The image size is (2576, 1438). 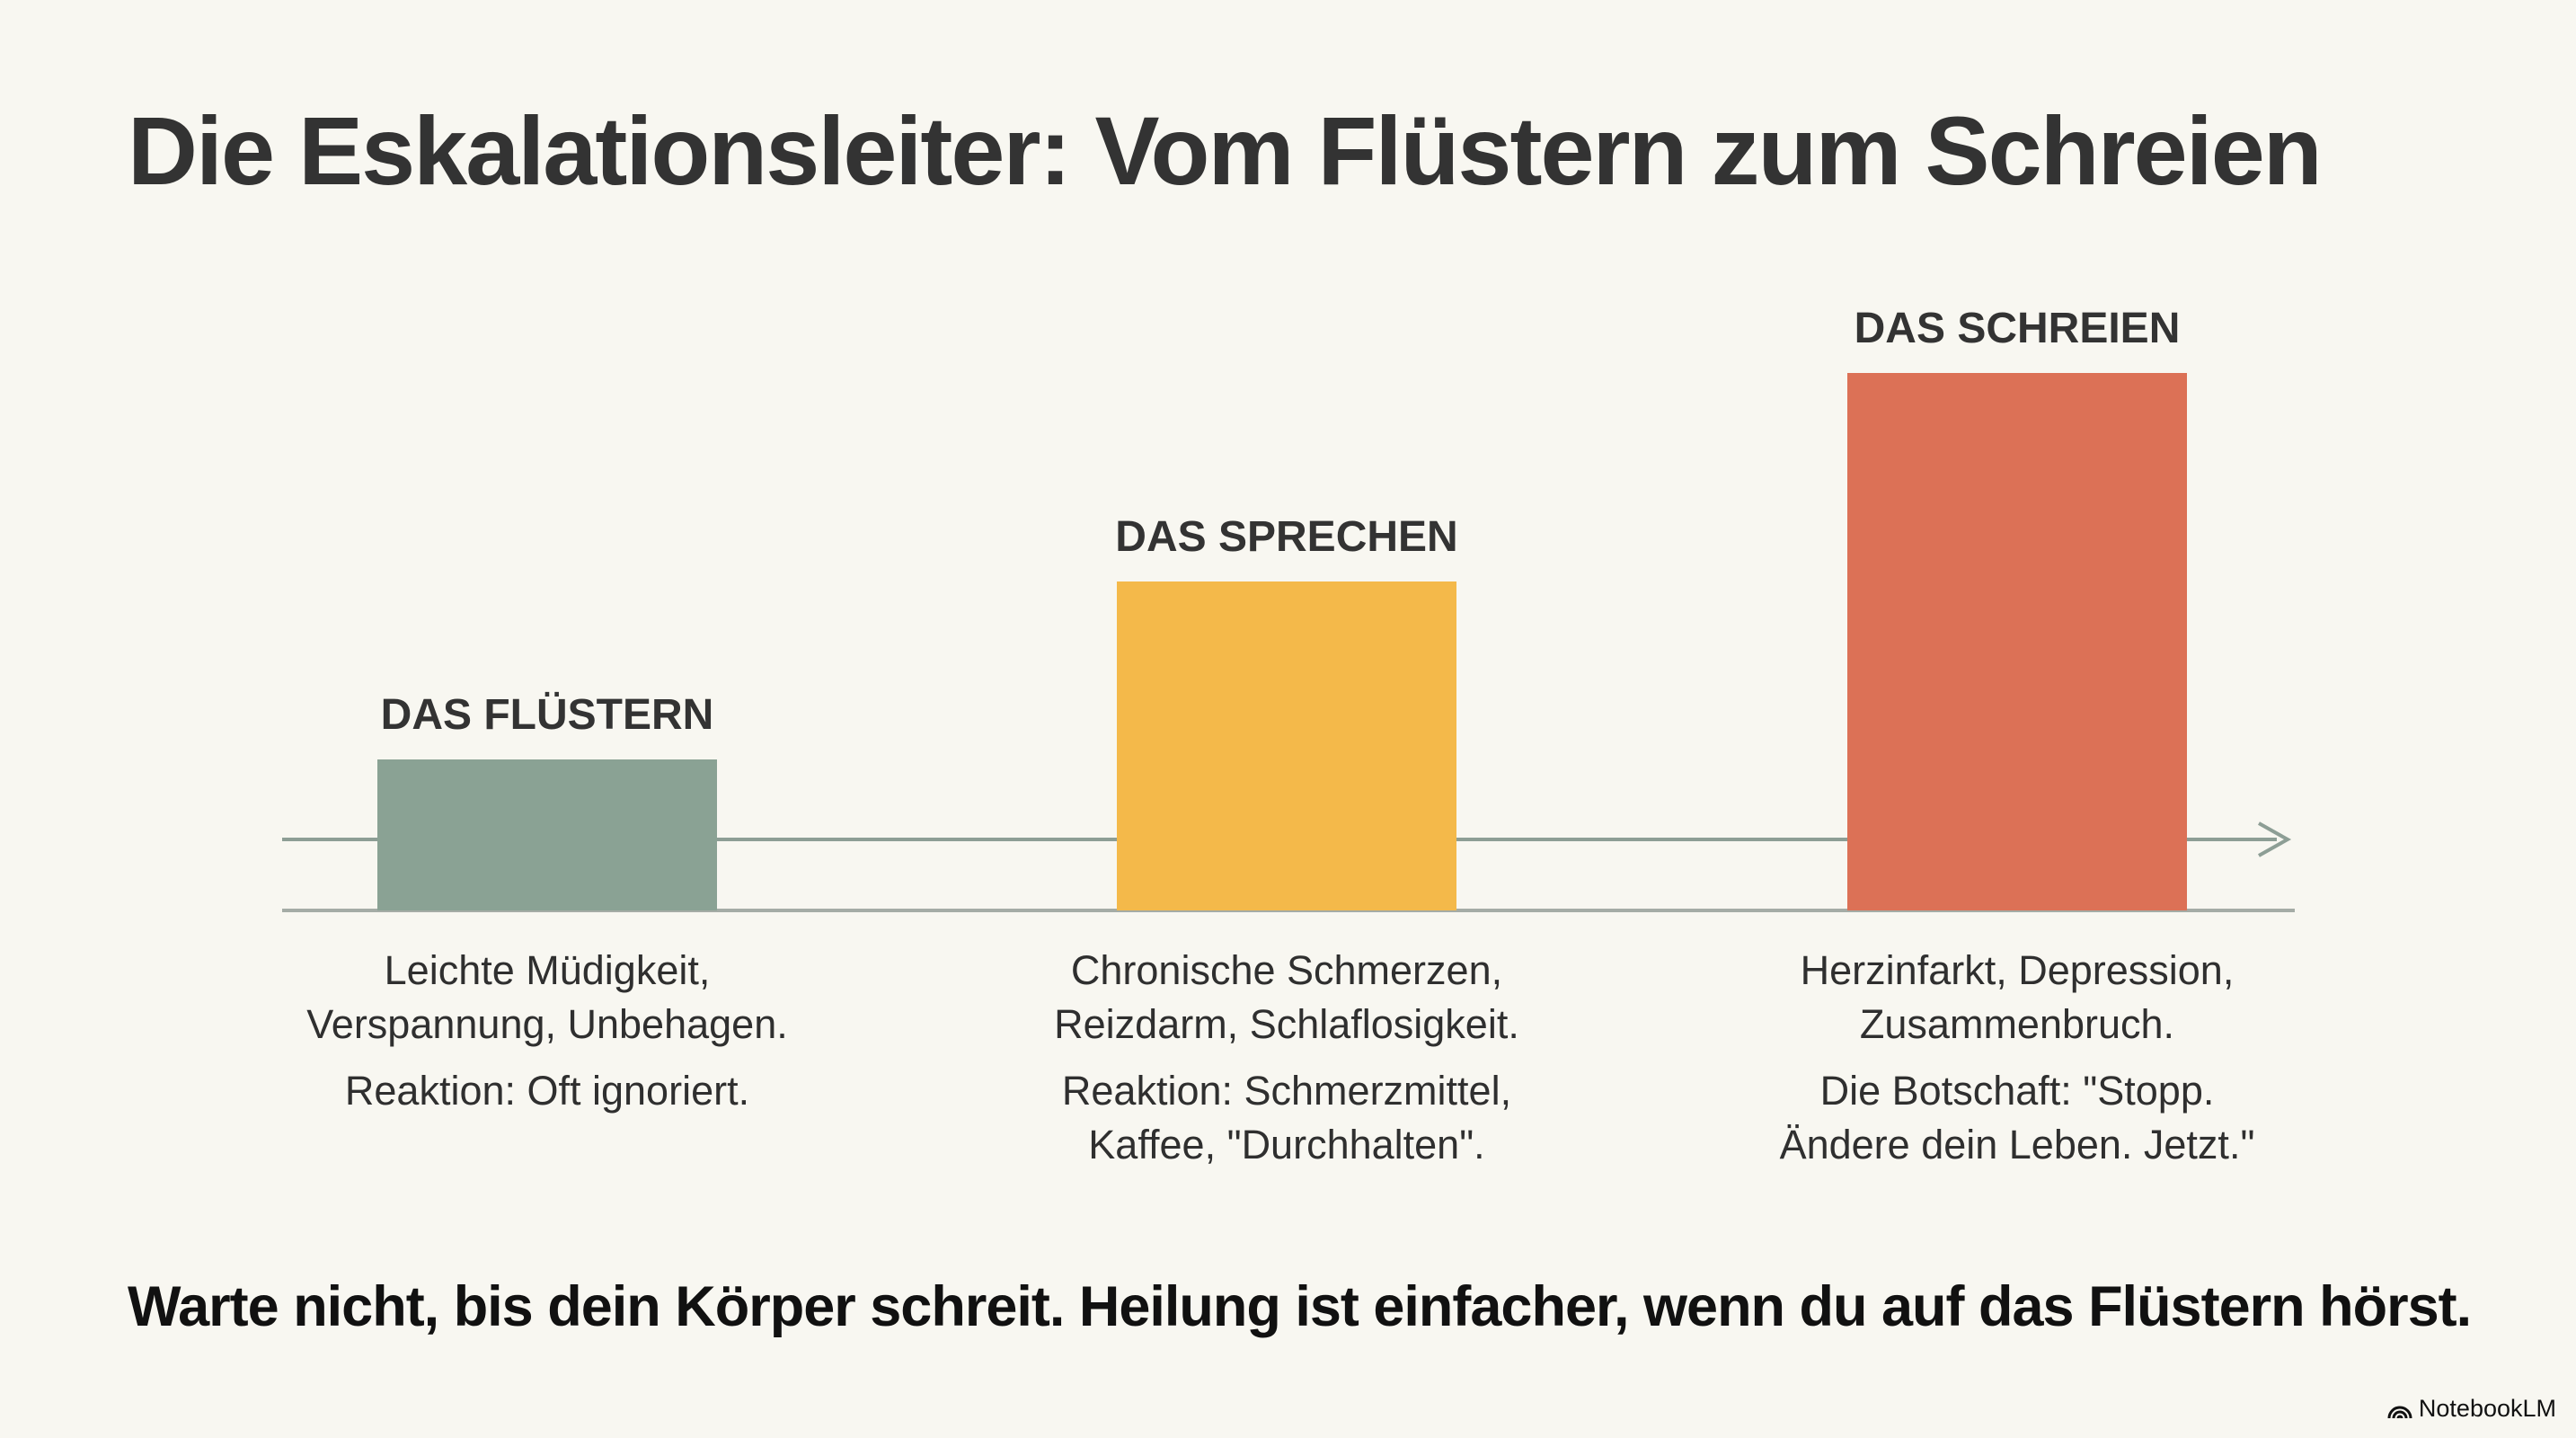 What do you see at coordinates (2487, 1408) in the screenshot?
I see `brand-name: NotebookLM` at bounding box center [2487, 1408].